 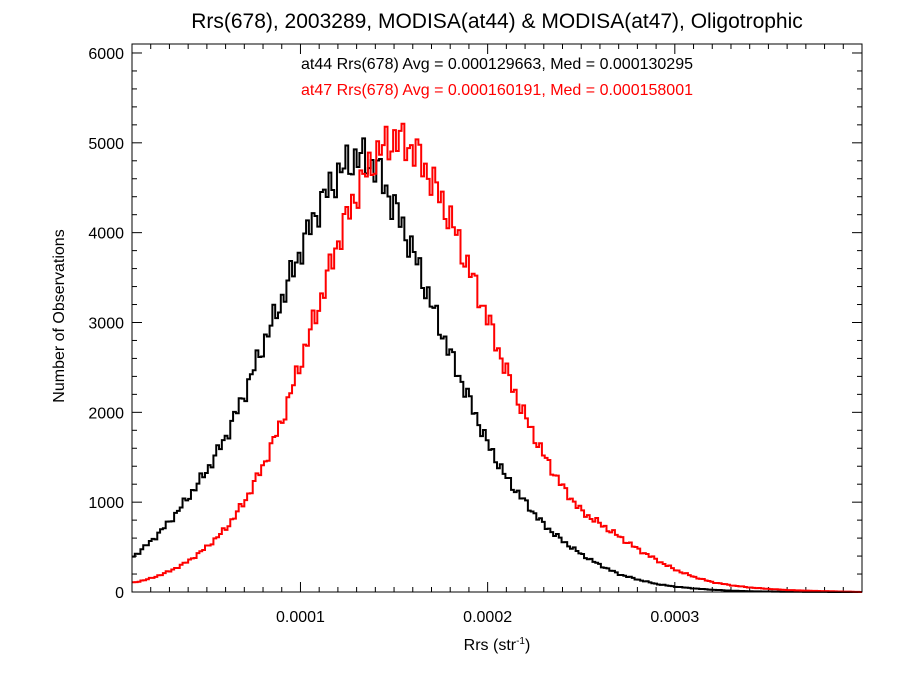 I want to click on x-axis-label-superscript: -1, so click(x=520, y=641).